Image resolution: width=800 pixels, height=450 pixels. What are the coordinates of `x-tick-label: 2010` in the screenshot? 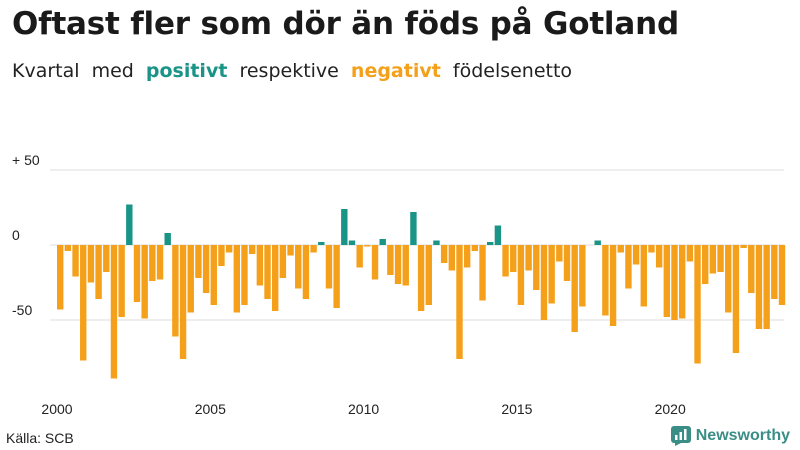 It's located at (363, 409).